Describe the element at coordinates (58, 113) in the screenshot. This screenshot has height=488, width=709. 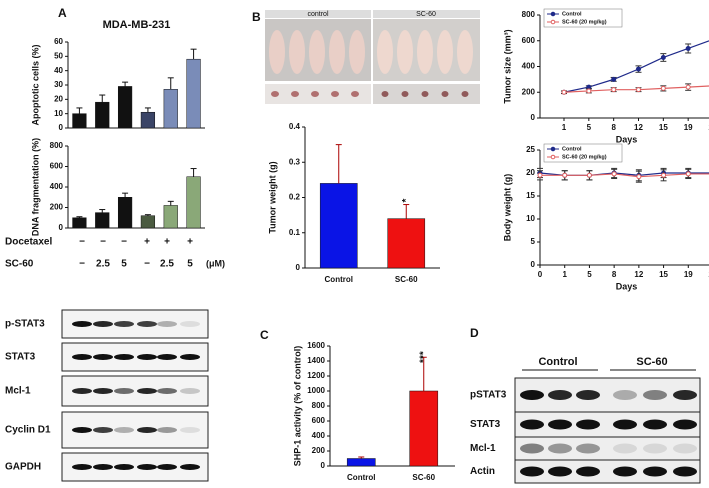
I see `y-tick-label: 10` at that location.